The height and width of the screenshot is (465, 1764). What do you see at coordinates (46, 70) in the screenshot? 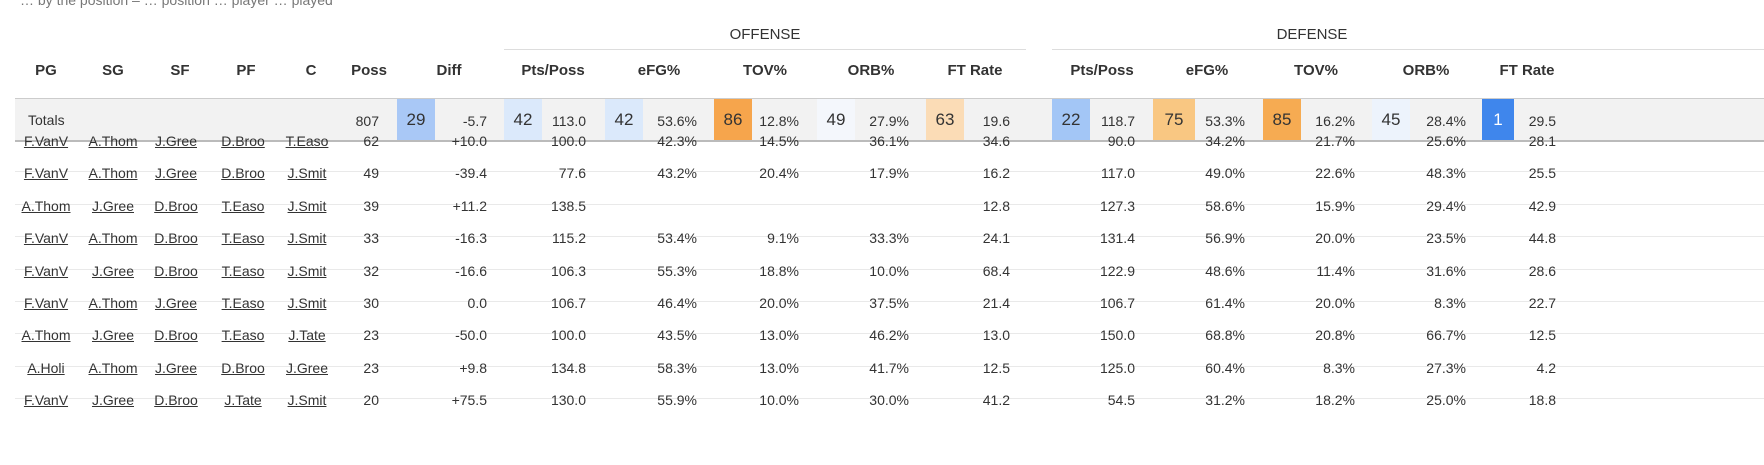
I see `column-header-pg: PG` at bounding box center [46, 70].